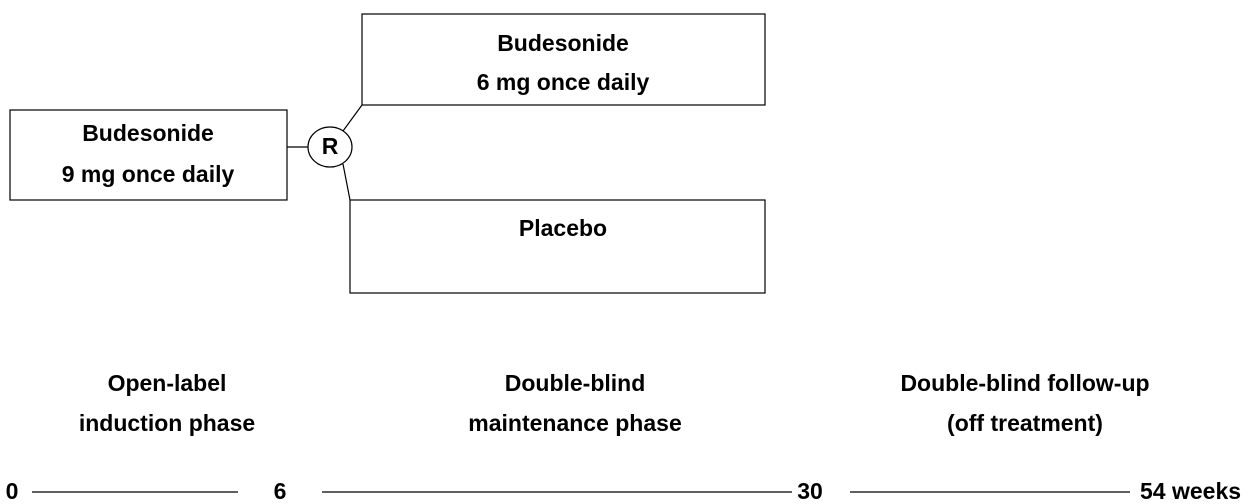 The image size is (1251, 504). I want to click on timeline-label: 54 weeks, so click(1190, 491).